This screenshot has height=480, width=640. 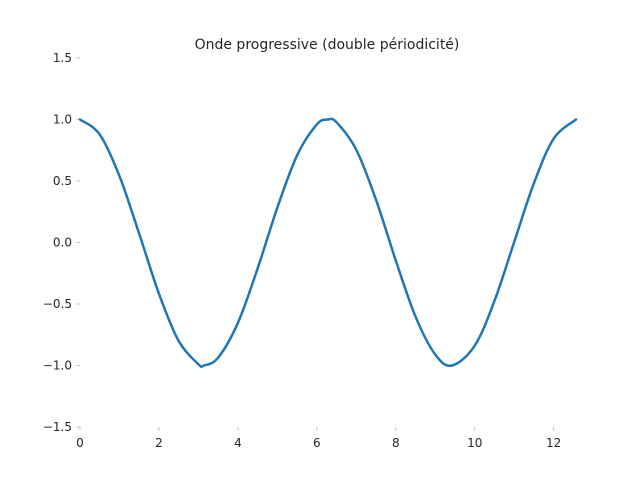 I want to click on x-axis: 0 2 4 6 8 10 12, so click(x=318, y=438).